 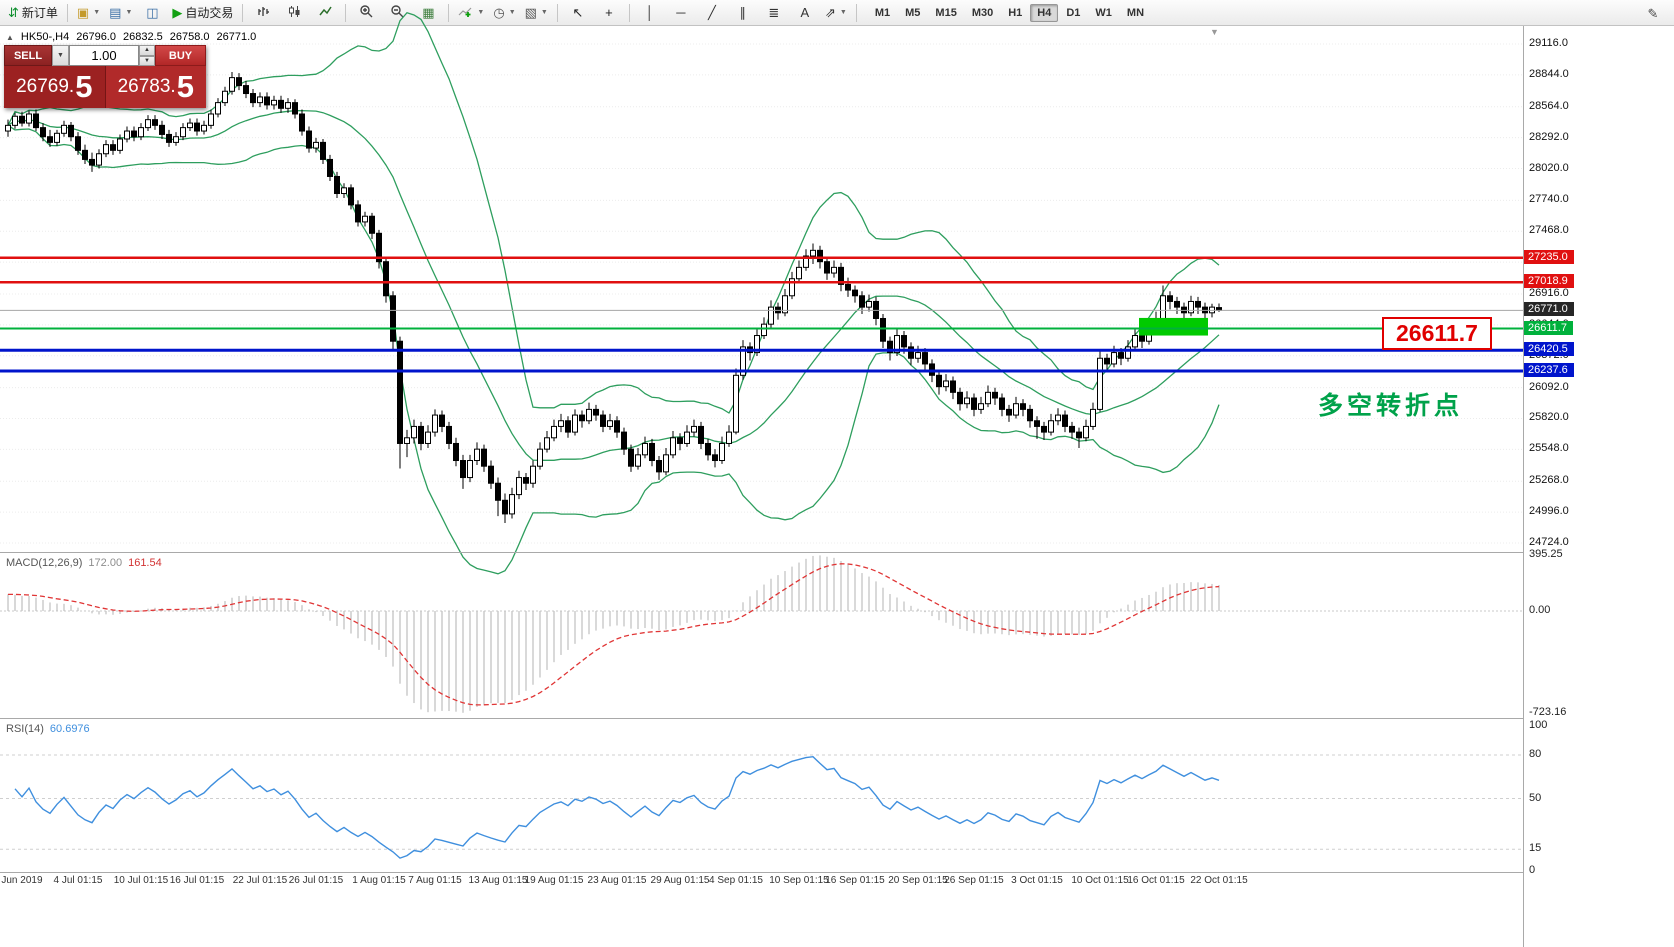 What do you see at coordinates (1535, 754) in the screenshot?
I see `rsi-scale-label: 80` at bounding box center [1535, 754].